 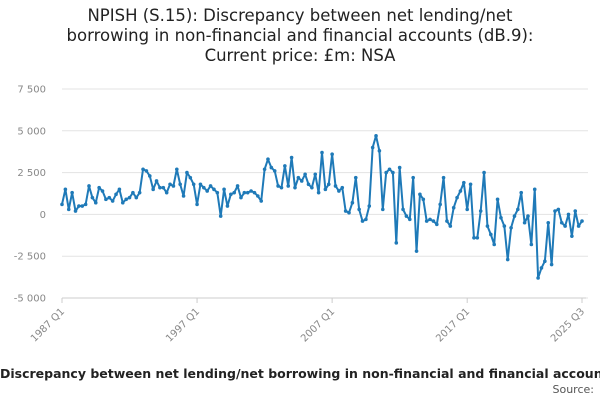 What do you see at coordinates (318, 325) in the screenshot?
I see `x-tick-label: 2007 Q1` at bounding box center [318, 325].